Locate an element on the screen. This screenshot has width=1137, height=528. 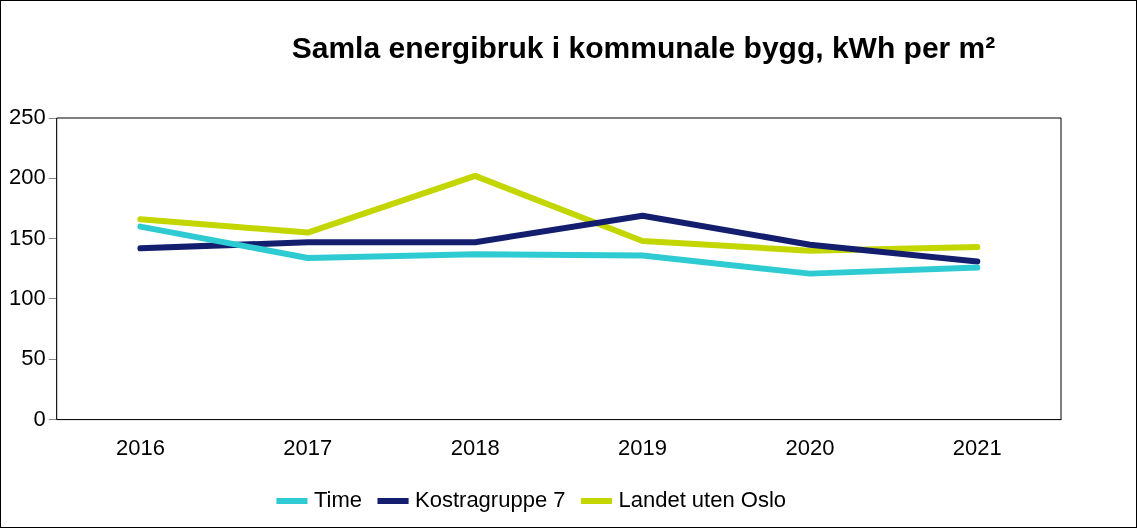
x-tick-label: 2019 is located at coordinates (643, 447).